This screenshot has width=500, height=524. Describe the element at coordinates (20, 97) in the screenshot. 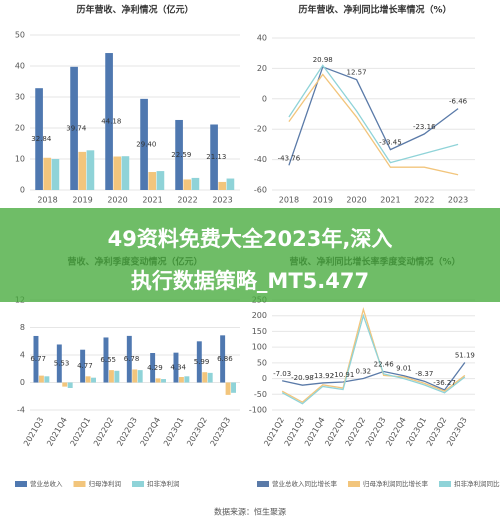

I see `y-tick-label: 30` at that location.